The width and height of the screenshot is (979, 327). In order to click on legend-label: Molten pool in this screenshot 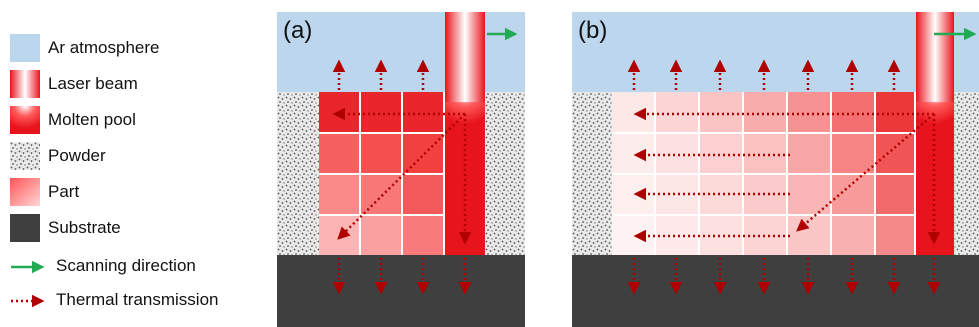, I will do `click(92, 119)`.